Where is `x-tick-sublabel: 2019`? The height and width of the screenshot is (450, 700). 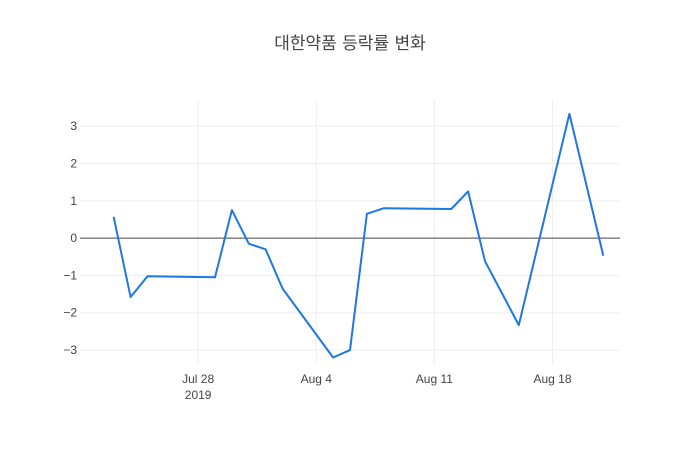 x-tick-sublabel: 2019 is located at coordinates (198, 395).